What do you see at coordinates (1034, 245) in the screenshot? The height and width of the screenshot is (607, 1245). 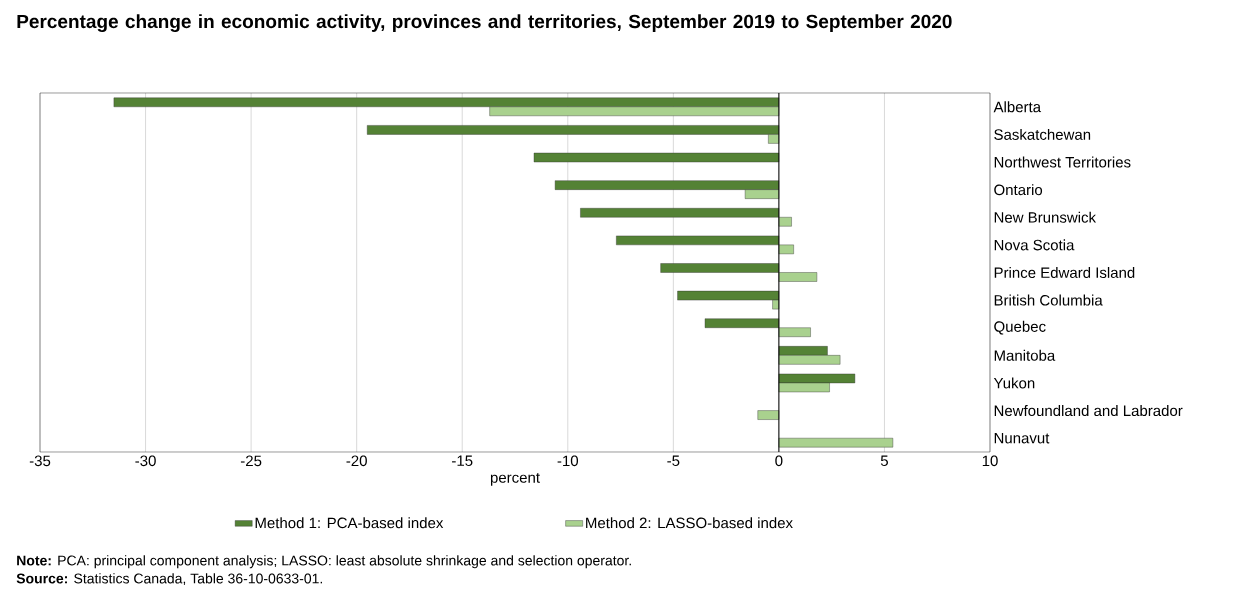 I see `y-tick-label: Nova Scotia` at bounding box center [1034, 245].